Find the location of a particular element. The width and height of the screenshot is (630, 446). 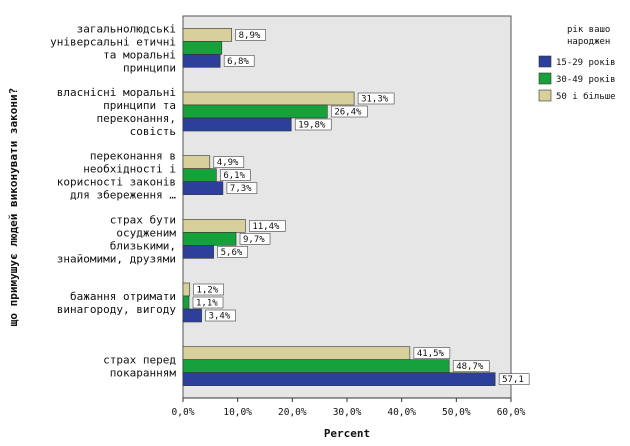

category-label: знайомими, друзями is located at coordinates (116, 258).